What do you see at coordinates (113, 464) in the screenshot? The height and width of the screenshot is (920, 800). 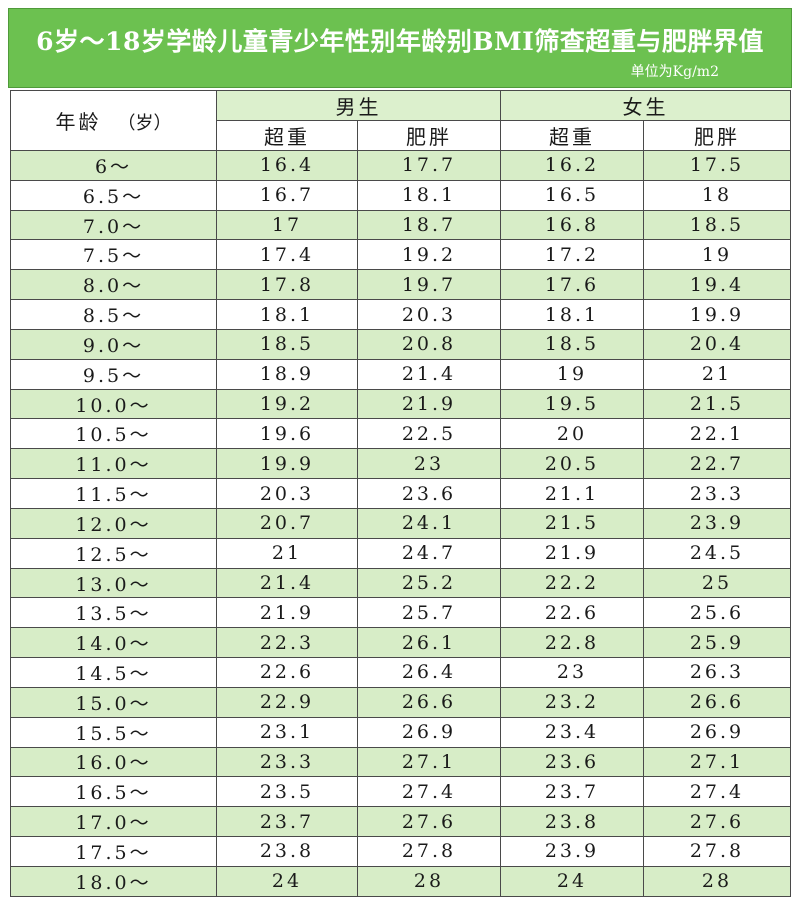 I see `age-cell: 11.0～` at bounding box center [113, 464].